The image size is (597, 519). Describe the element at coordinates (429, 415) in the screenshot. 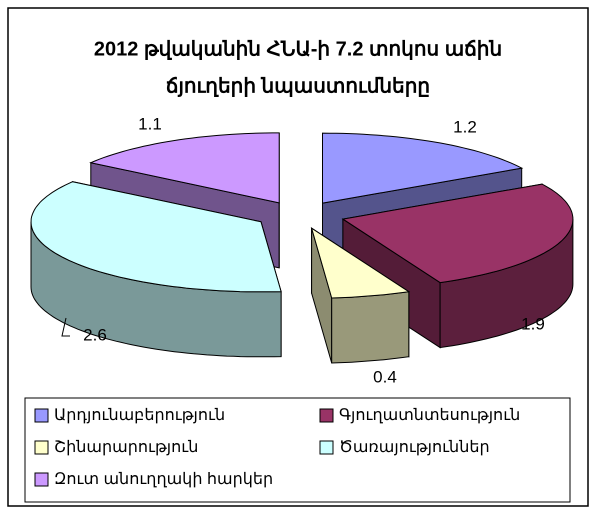

I see `legend-label: Գյուղատնտեսություն` at that location.